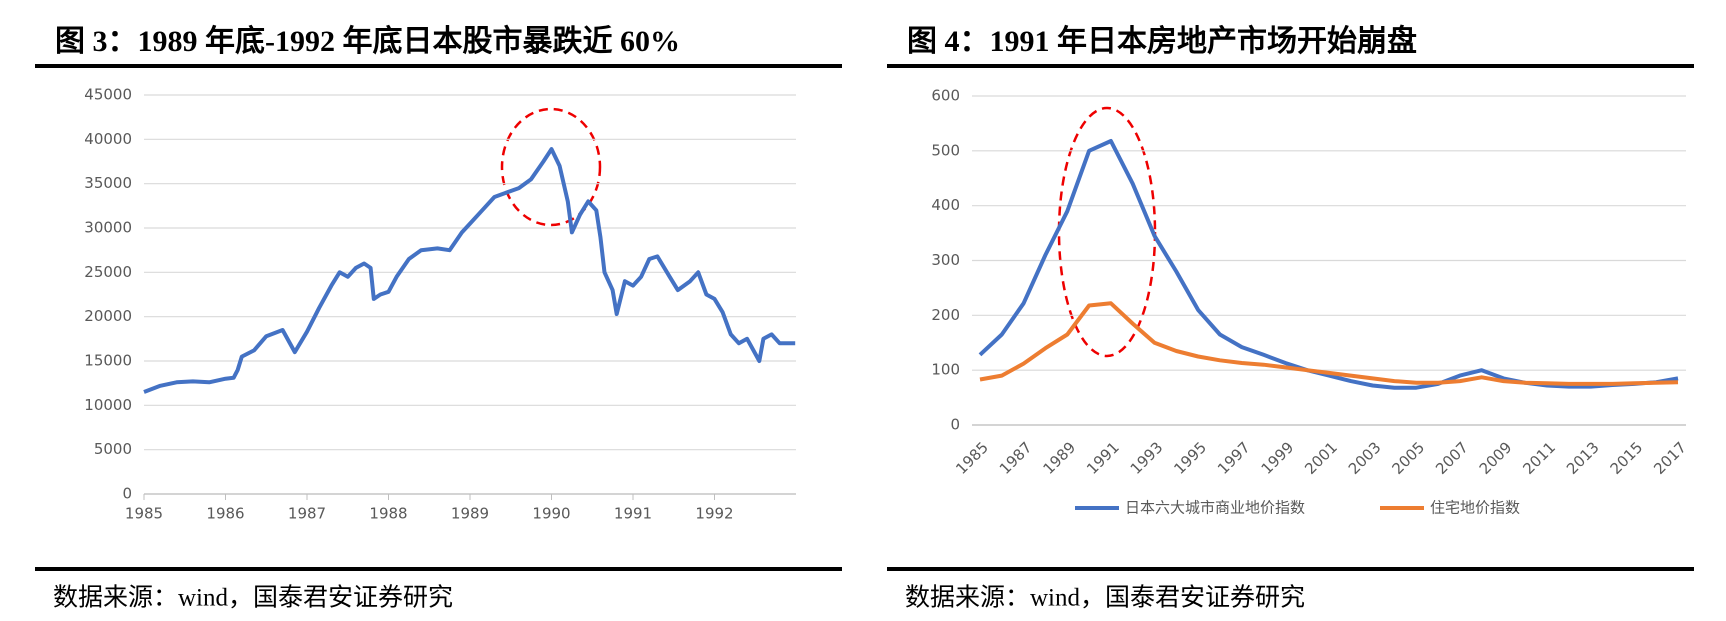  What do you see at coordinates (1329, 343) in the screenshot?
I see `series-line` at bounding box center [1329, 343].